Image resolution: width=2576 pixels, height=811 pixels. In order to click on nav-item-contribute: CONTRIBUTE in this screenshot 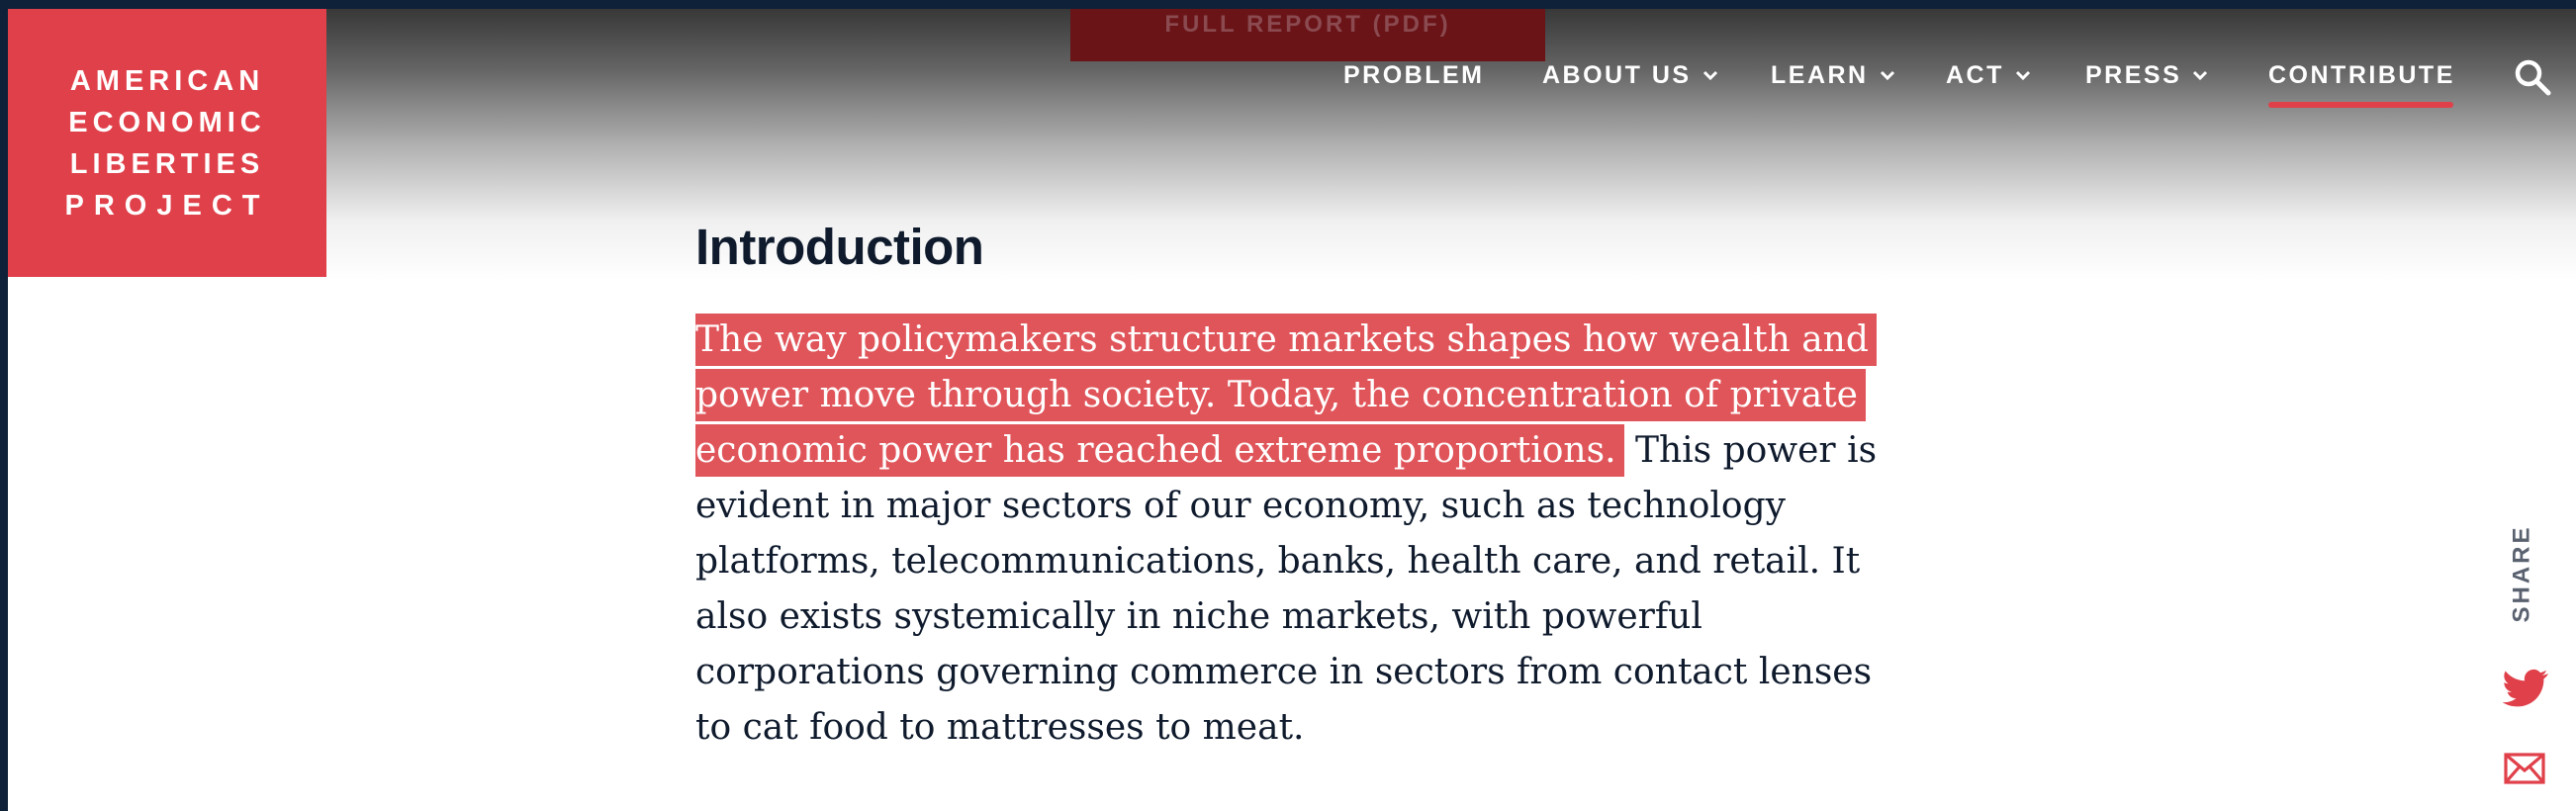, I will do `click(2361, 75)`.